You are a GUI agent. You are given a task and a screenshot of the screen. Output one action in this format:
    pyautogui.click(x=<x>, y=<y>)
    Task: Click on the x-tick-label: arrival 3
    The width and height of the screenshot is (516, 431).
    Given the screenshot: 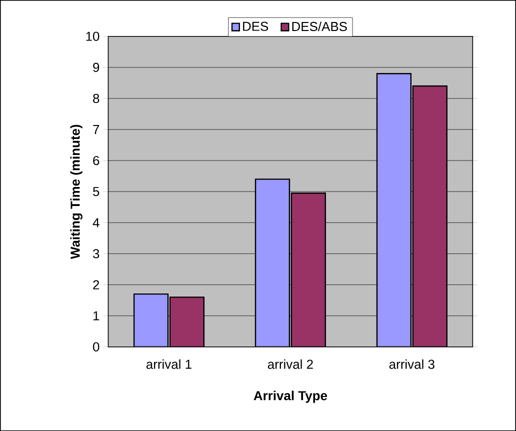 What is the action you would take?
    pyautogui.click(x=411, y=364)
    